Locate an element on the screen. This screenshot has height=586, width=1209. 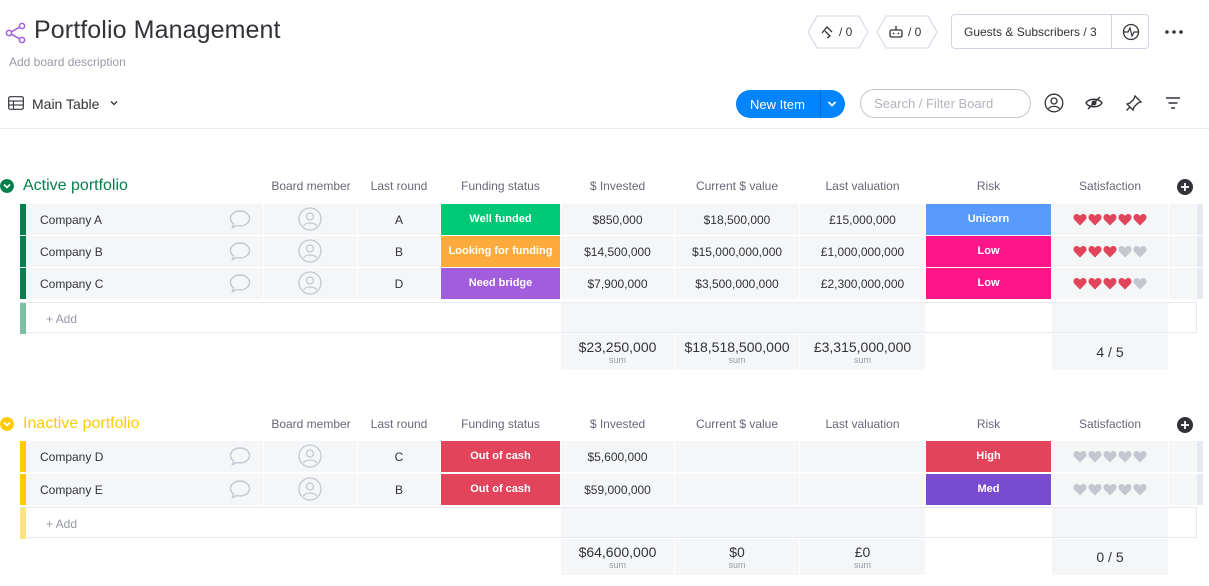
last-round: D is located at coordinates (399, 284).